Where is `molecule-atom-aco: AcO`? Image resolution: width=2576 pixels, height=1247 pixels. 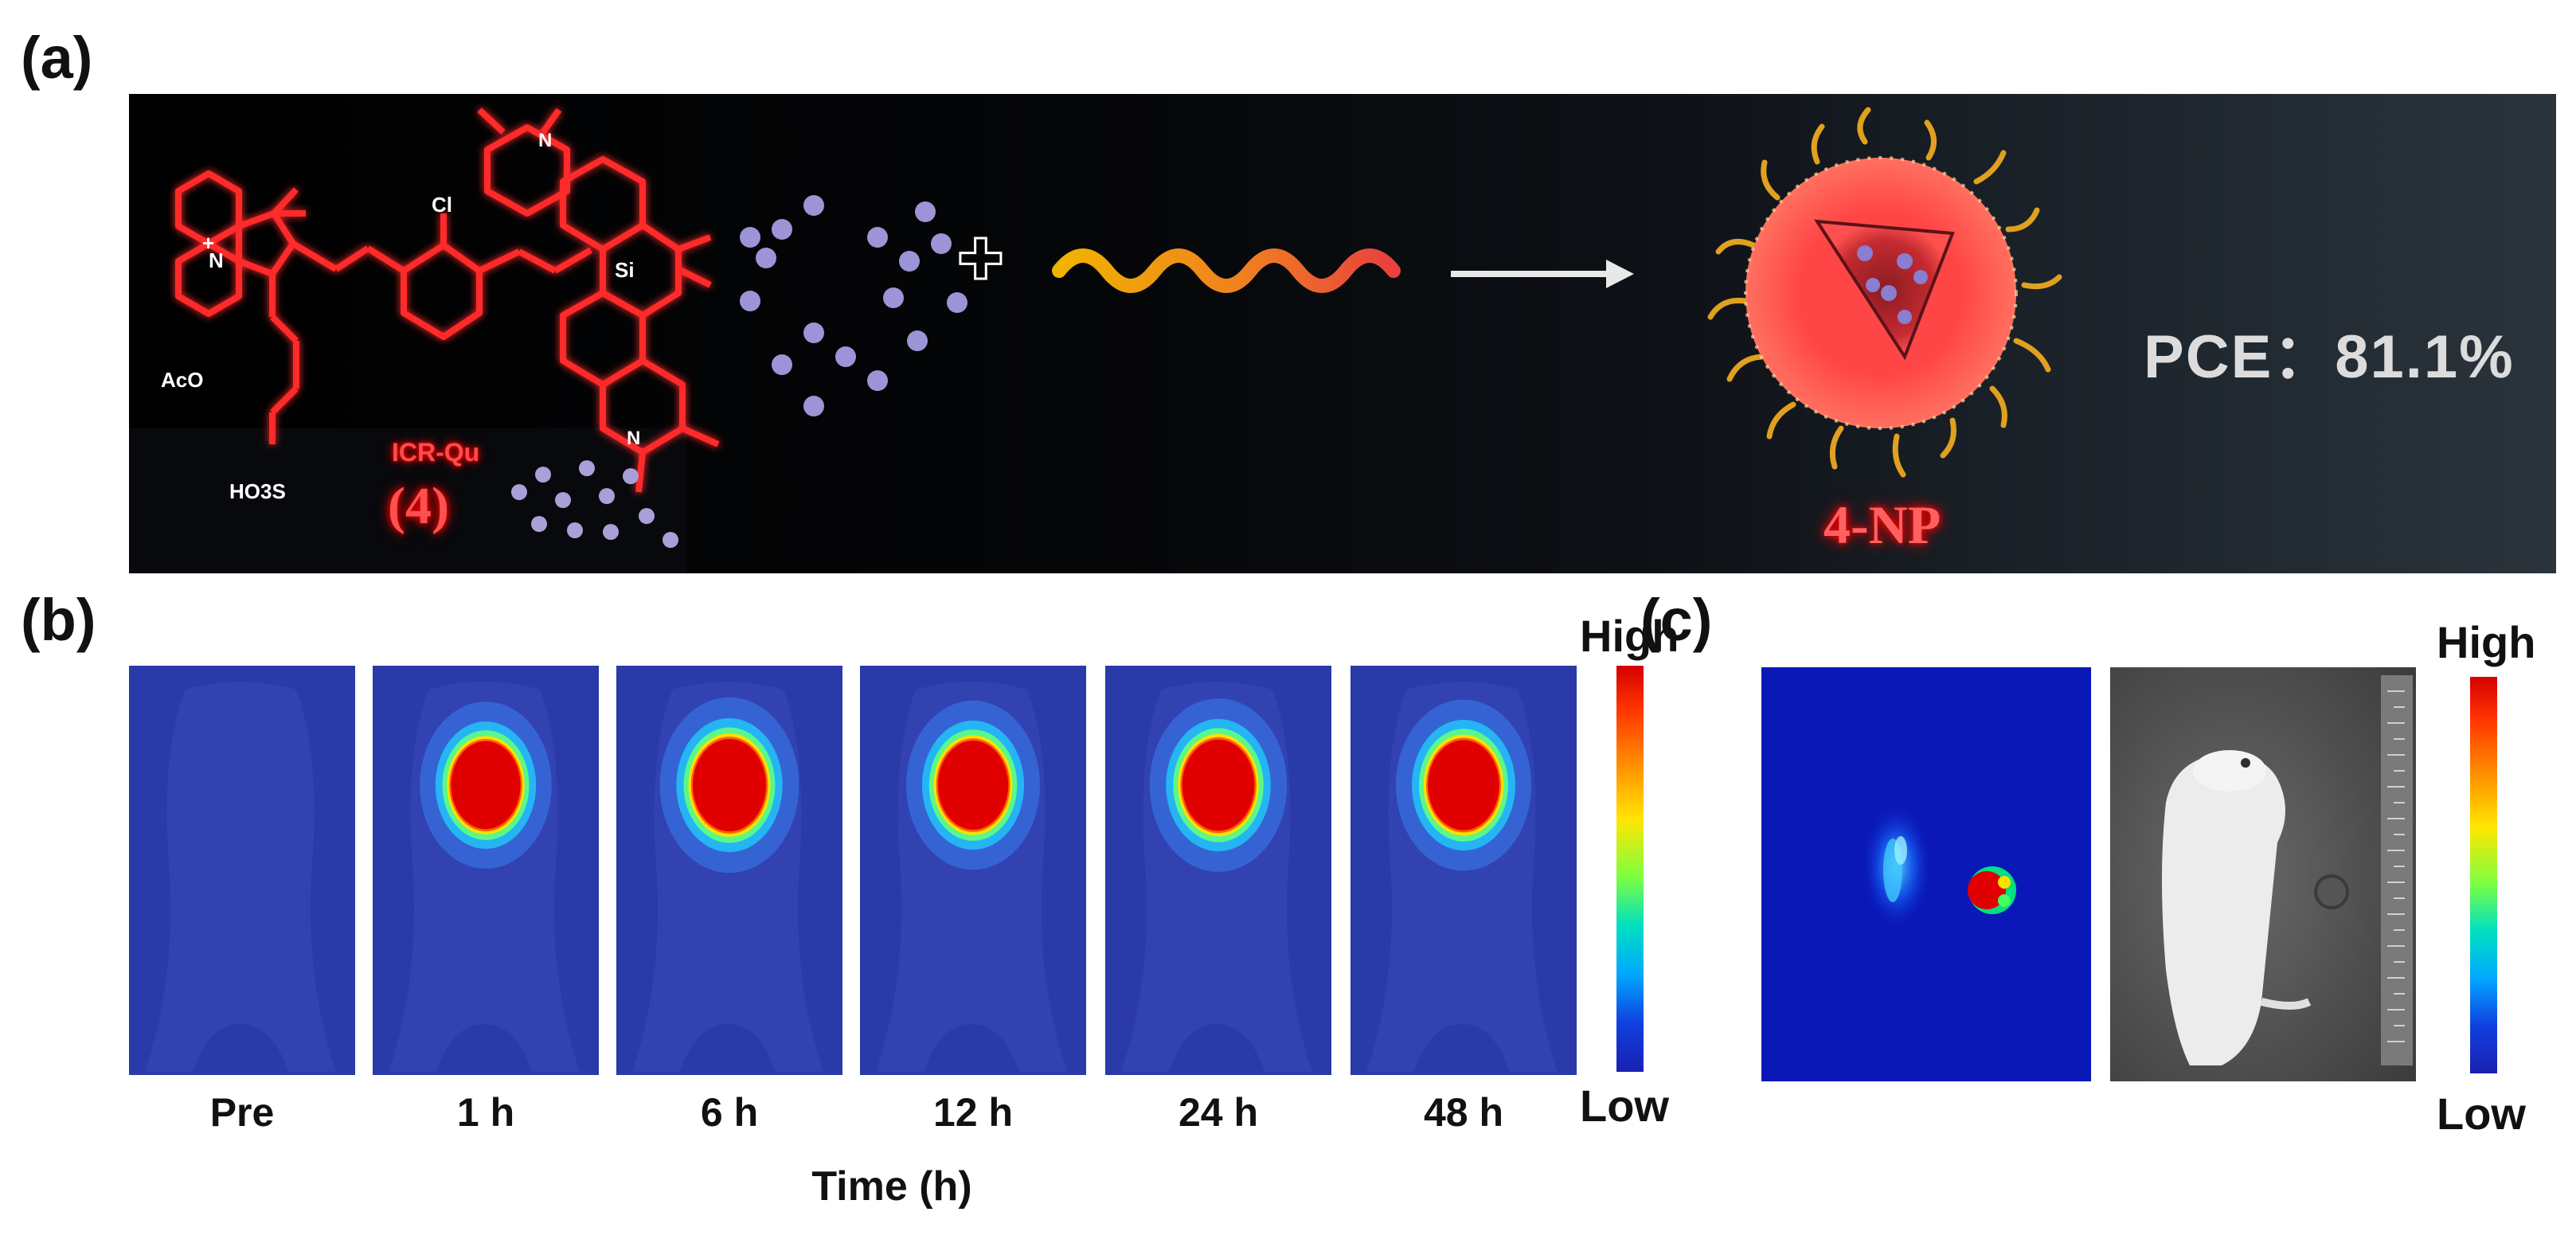 molecule-atom-aco: AcO is located at coordinates (182, 380).